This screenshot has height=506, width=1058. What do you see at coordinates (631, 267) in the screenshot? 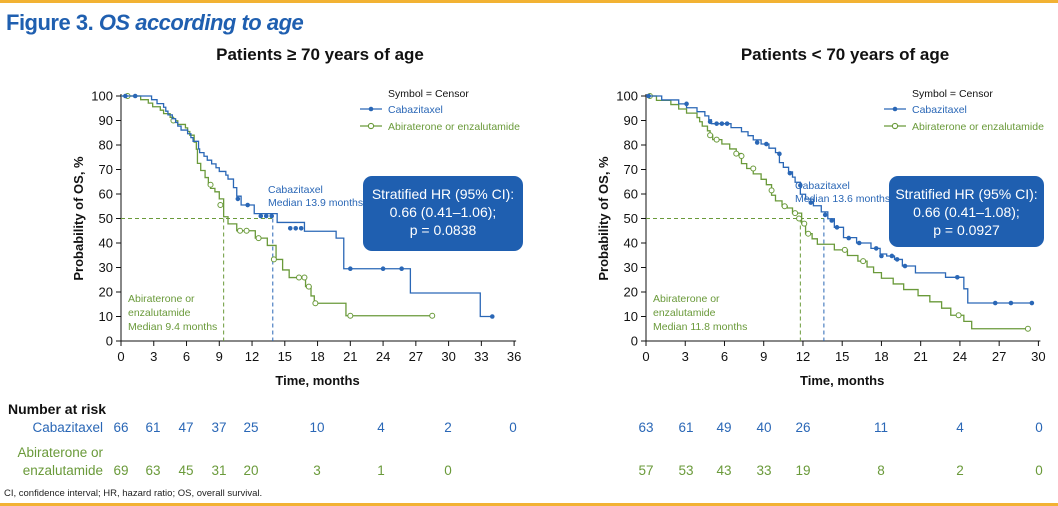
I see `y-tick-label: 30` at bounding box center [631, 267].